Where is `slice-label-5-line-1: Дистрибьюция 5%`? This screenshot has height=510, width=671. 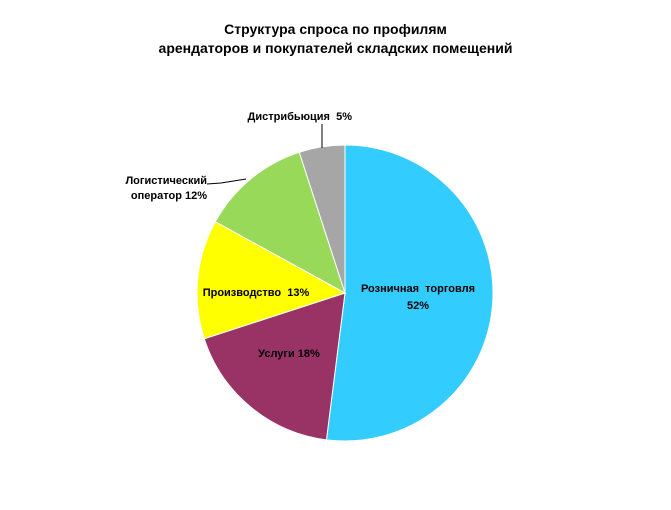
slice-label-5-line-1: Дистрибьюция 5% is located at coordinates (300, 117).